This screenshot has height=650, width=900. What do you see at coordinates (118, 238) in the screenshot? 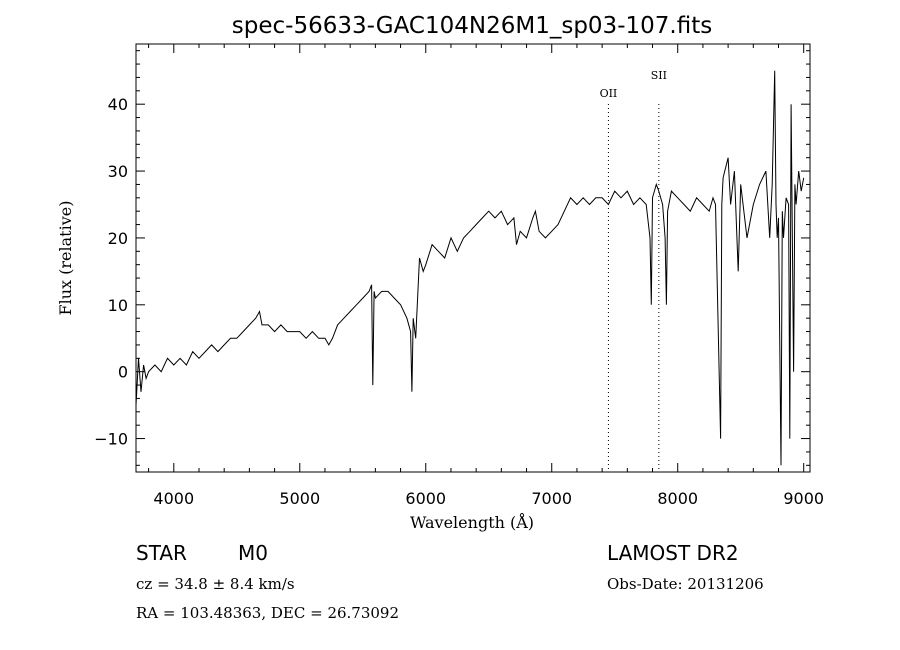
I see `y-tick-label: 20` at bounding box center [118, 238].